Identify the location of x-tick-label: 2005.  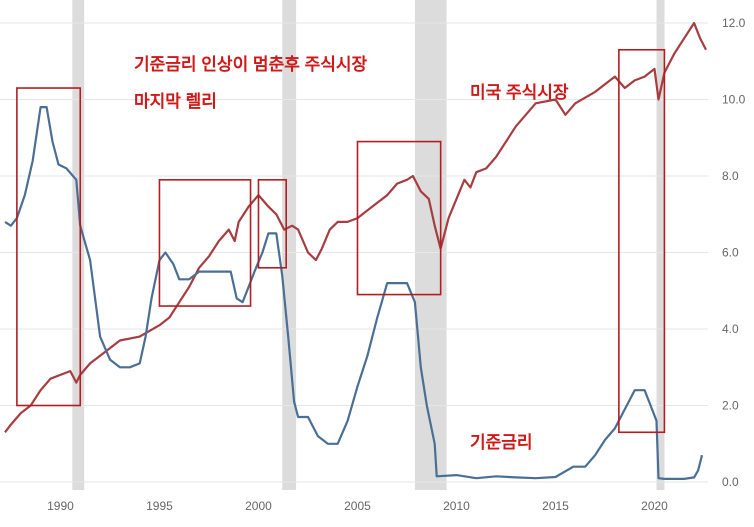
(357, 506).